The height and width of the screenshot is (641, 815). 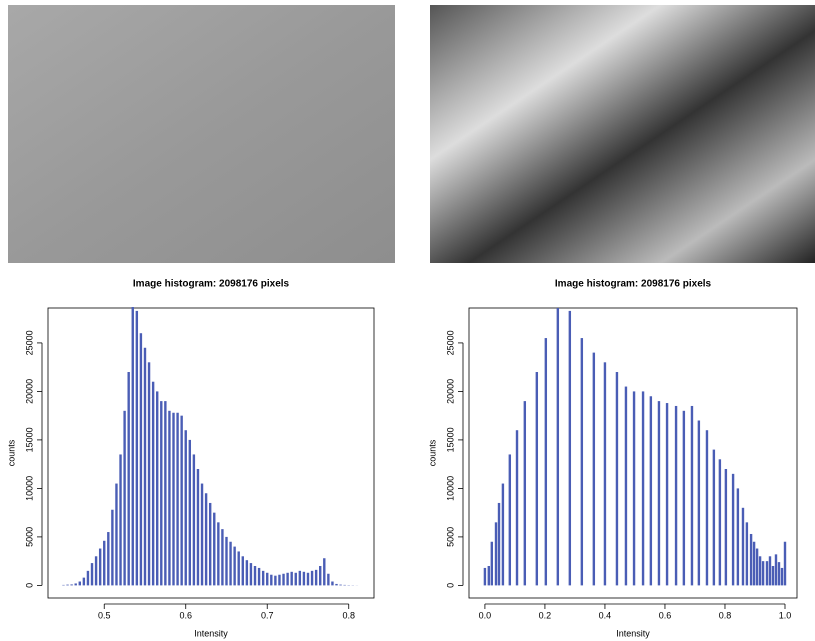 I want to click on x-tick-label: 0.4, so click(x=605, y=615).